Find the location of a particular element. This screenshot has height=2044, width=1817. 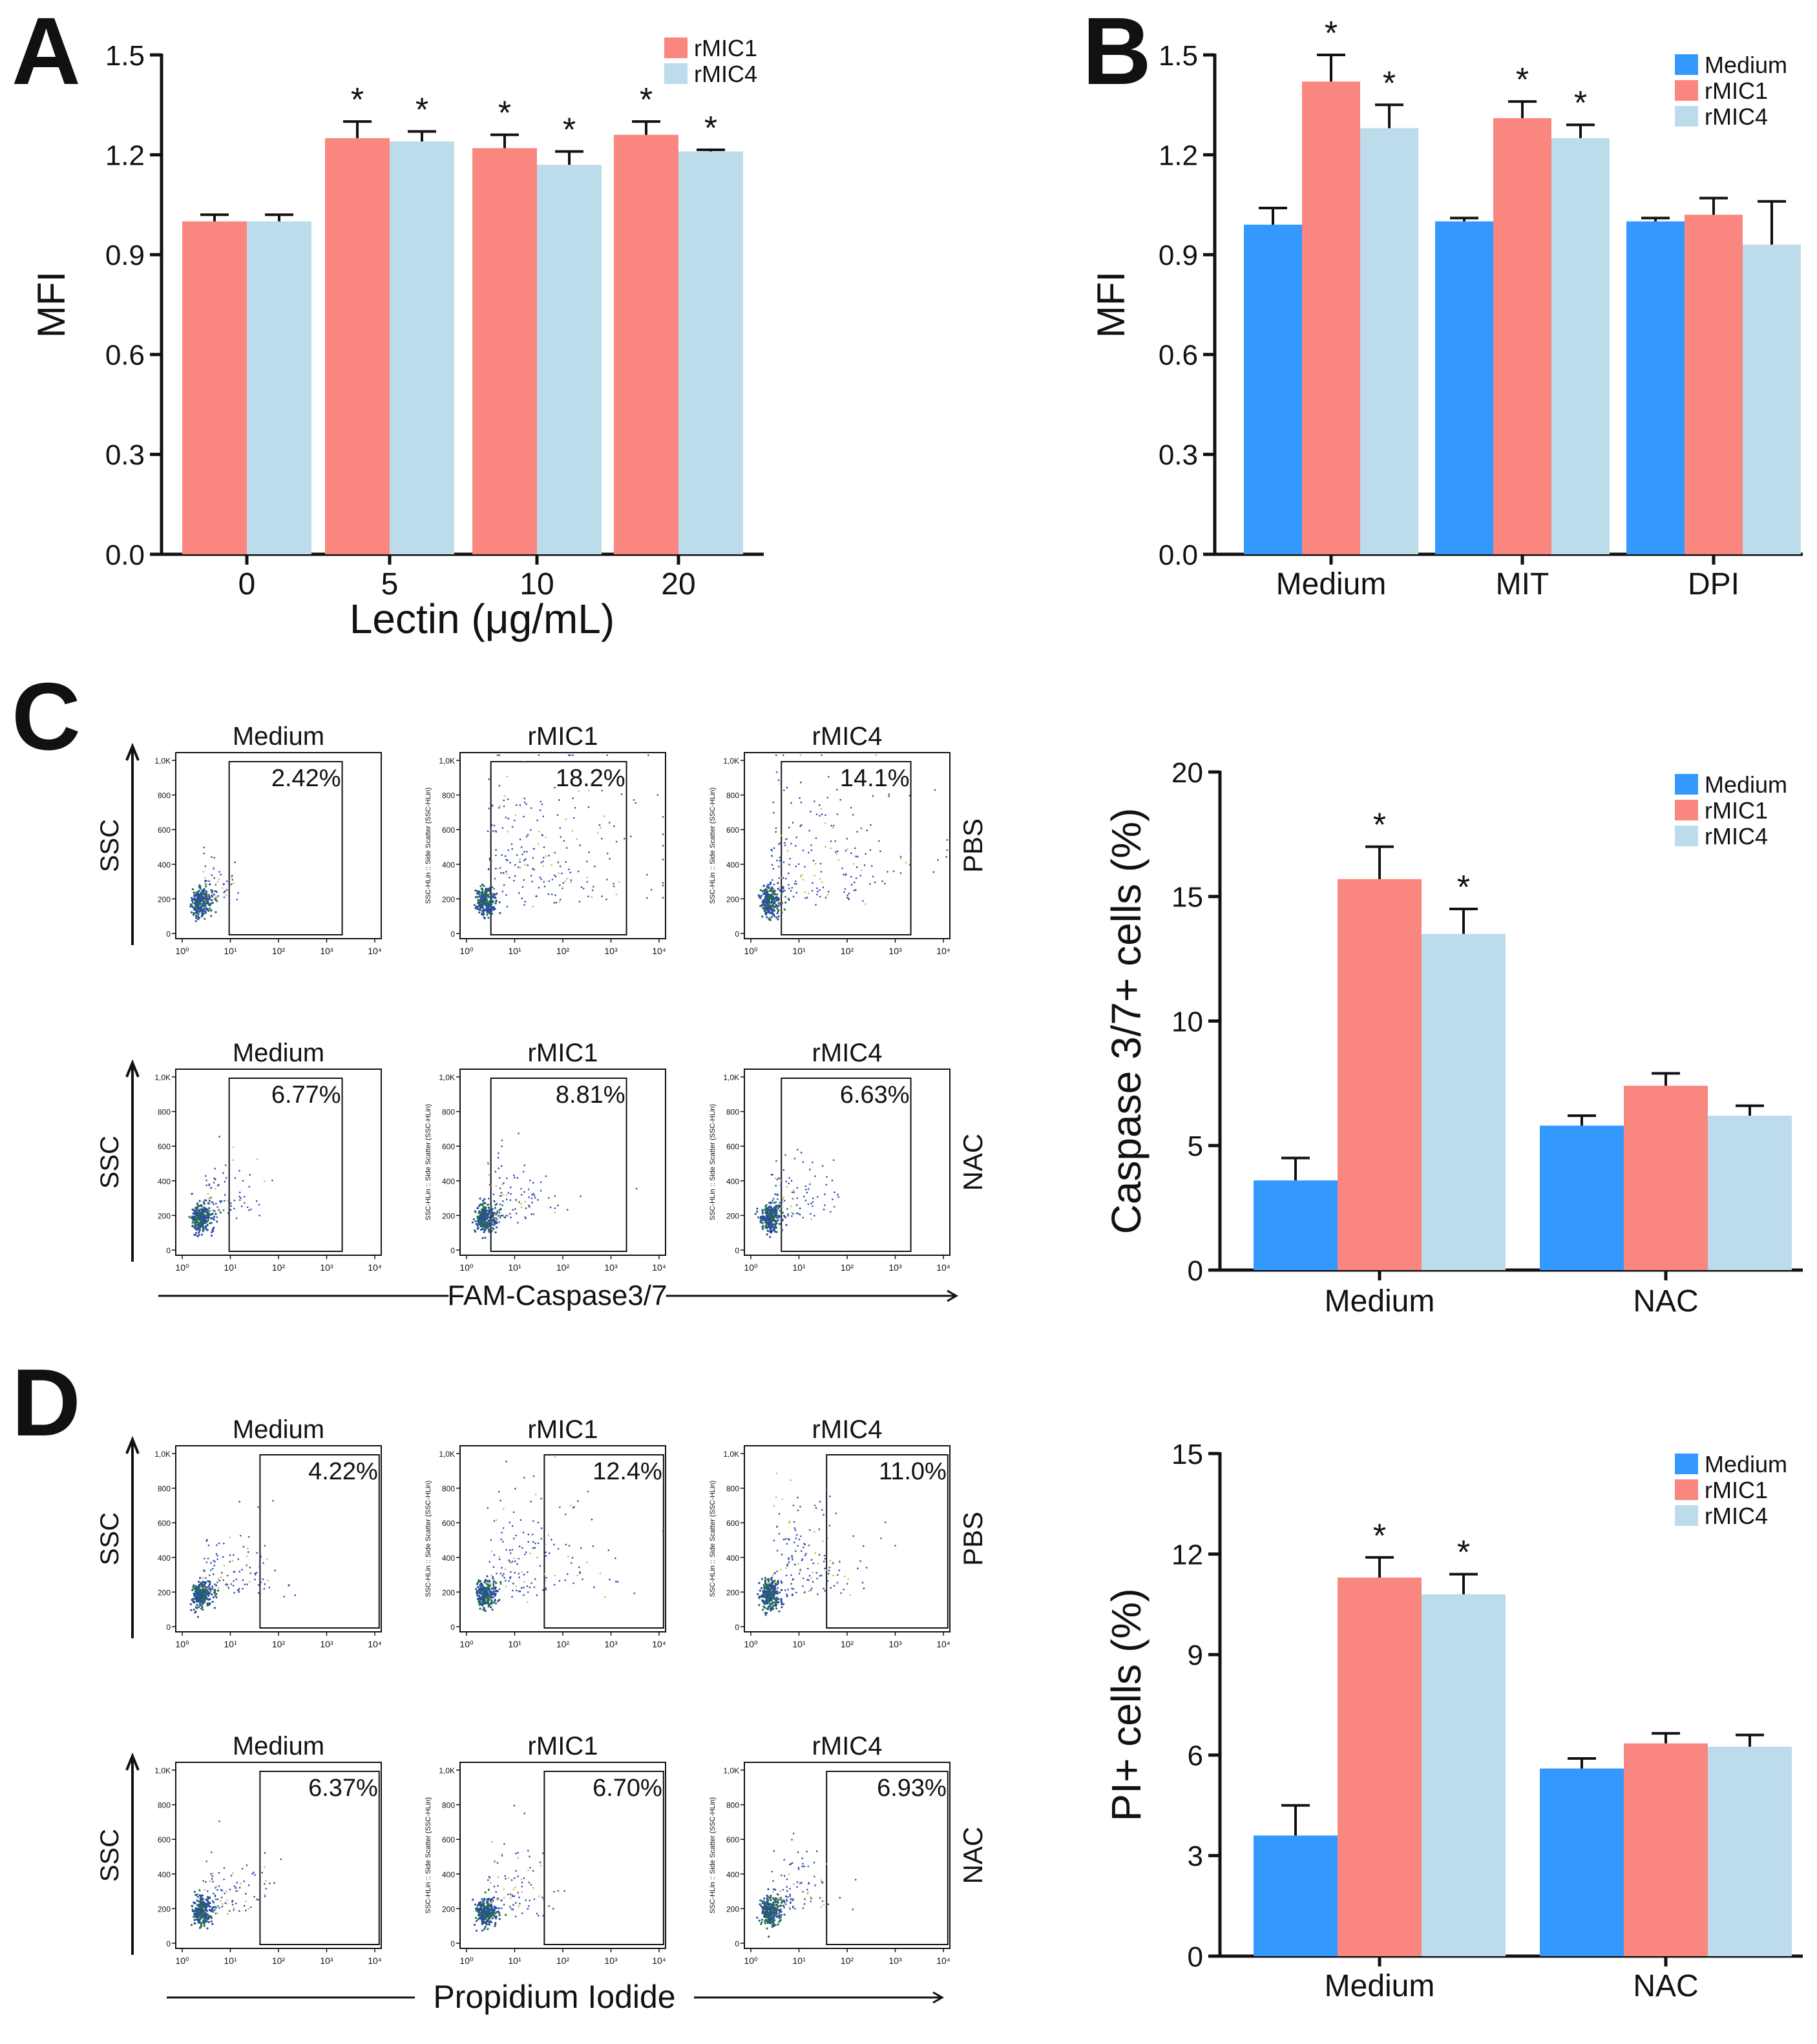

y-tick-label: 200 is located at coordinates (164, 1592).